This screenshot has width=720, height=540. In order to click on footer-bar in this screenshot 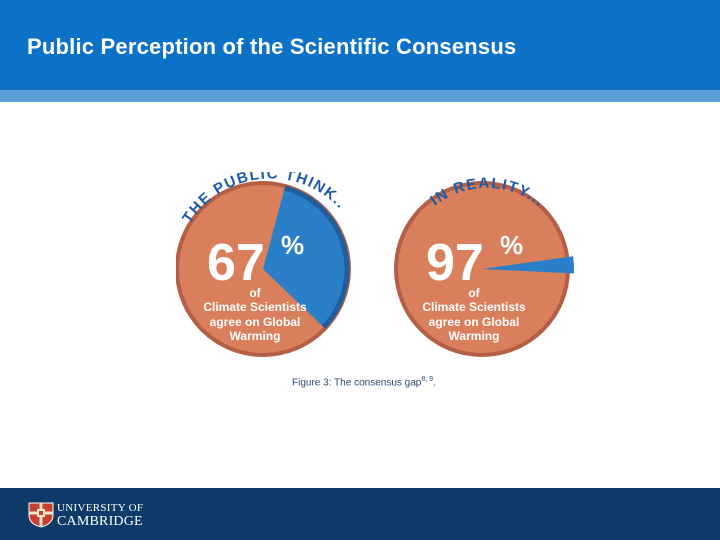, I will do `click(360, 514)`.